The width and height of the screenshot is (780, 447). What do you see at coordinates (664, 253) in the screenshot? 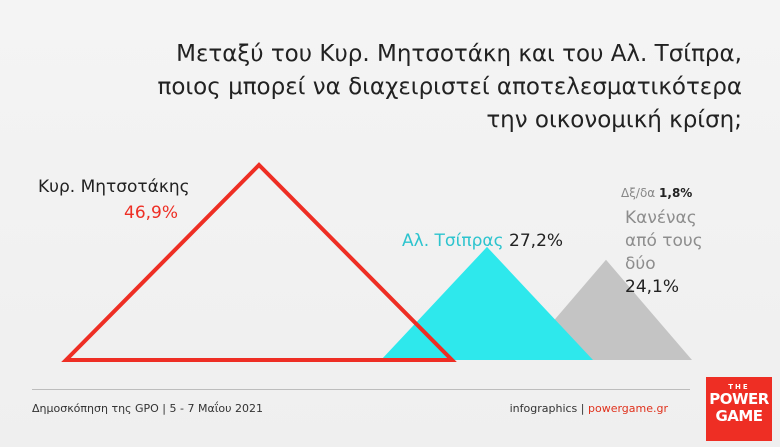
I see `label-none: Κανένας από τους δύο 24,1%` at bounding box center [664, 253].